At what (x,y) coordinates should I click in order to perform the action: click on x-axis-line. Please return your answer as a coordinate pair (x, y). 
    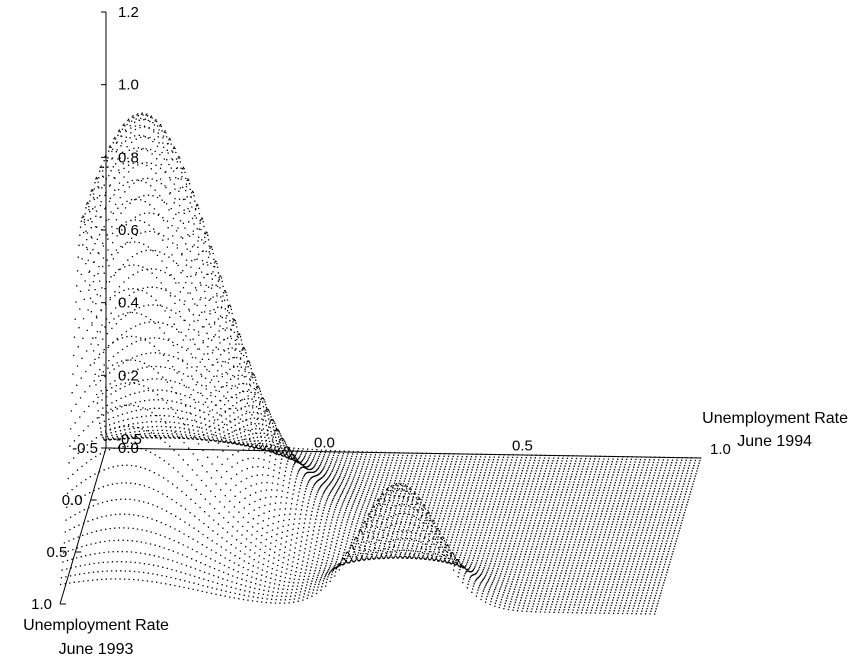
    Looking at the image, I should click on (83, 526).